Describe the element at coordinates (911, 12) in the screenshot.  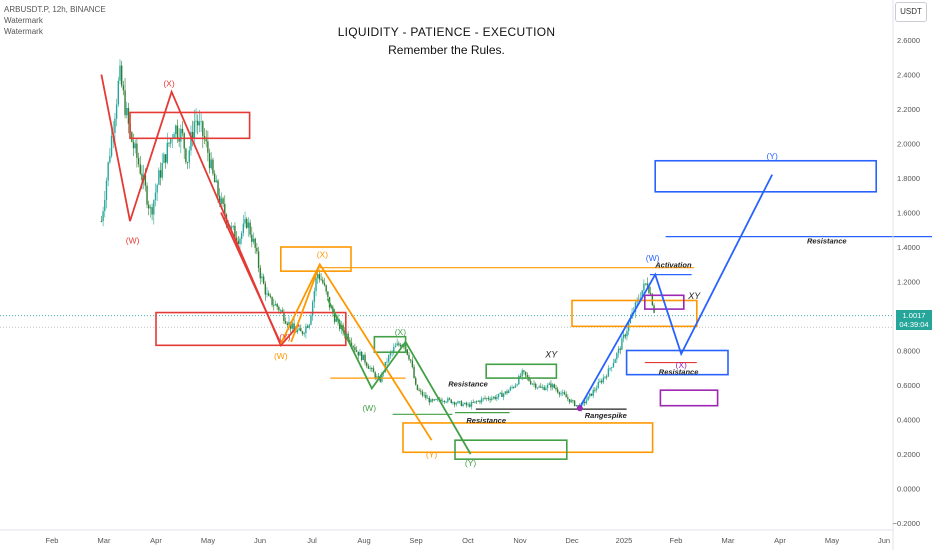
I see `currency-button: USDT` at that location.